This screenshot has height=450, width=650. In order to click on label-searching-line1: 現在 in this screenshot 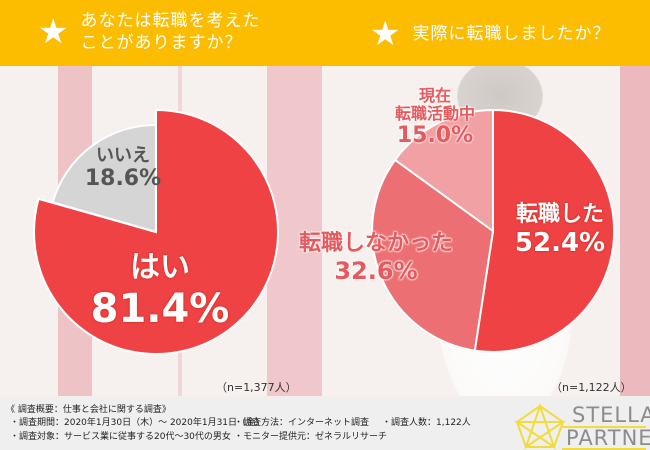, I will do `click(434, 95)`.